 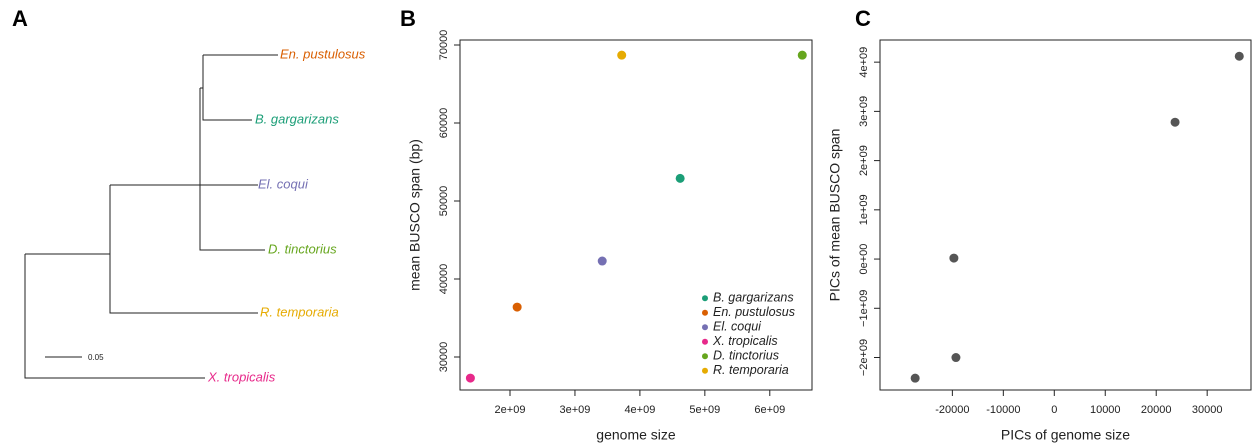 I want to click on tree-branches, so click(x=151, y=216).